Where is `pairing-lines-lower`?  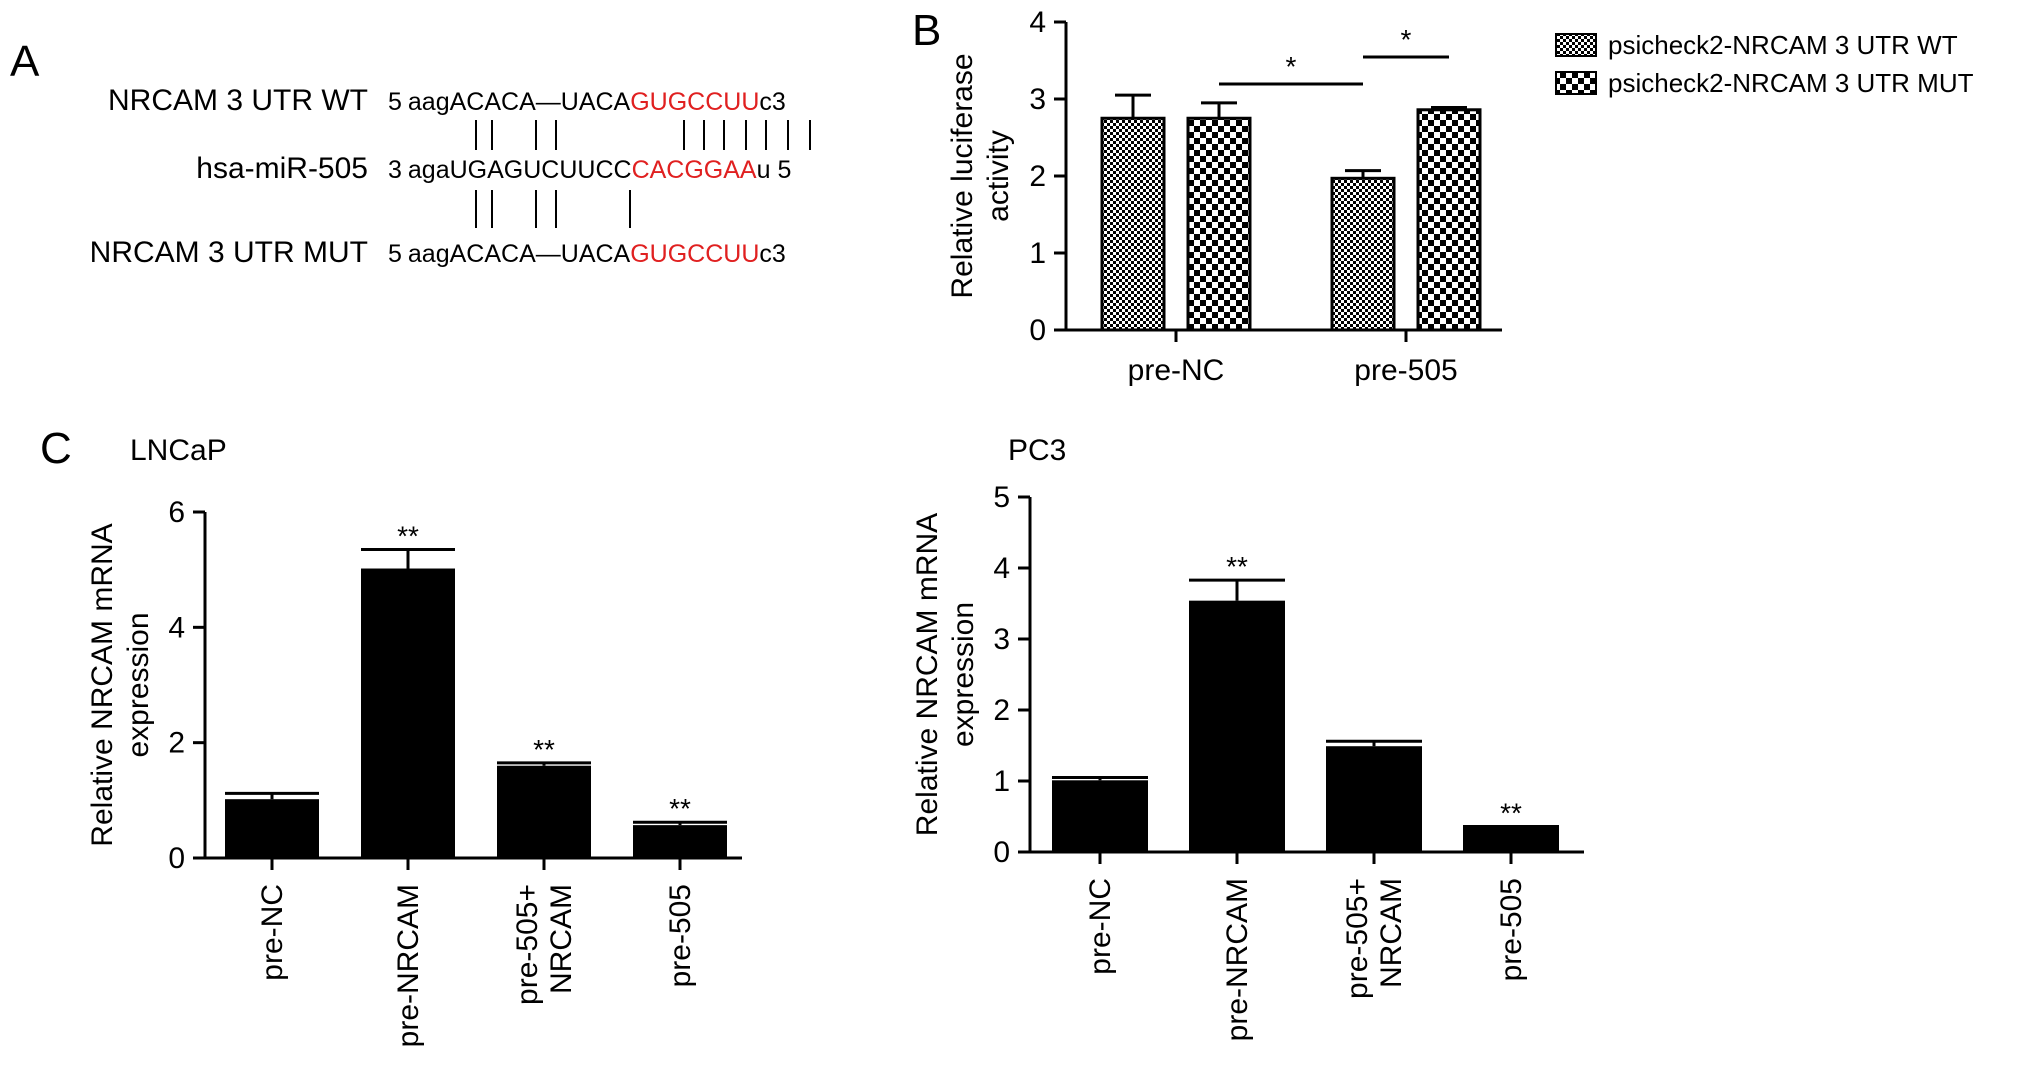 pairing-lines-lower is located at coordinates (553, 209).